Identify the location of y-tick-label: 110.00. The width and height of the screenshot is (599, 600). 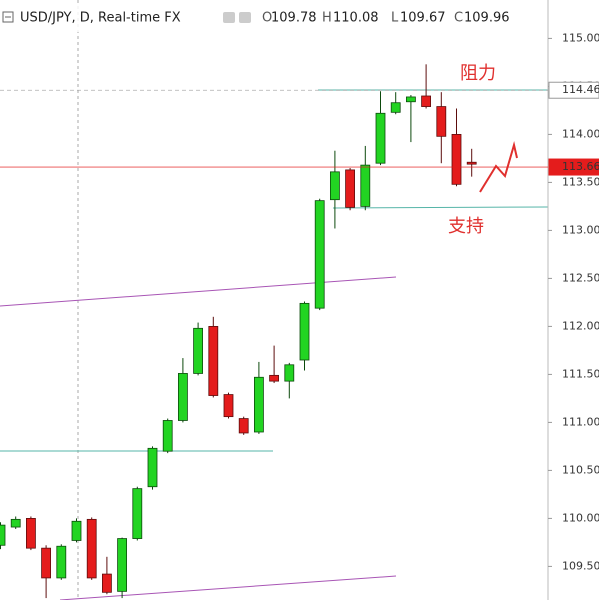
(580, 517).